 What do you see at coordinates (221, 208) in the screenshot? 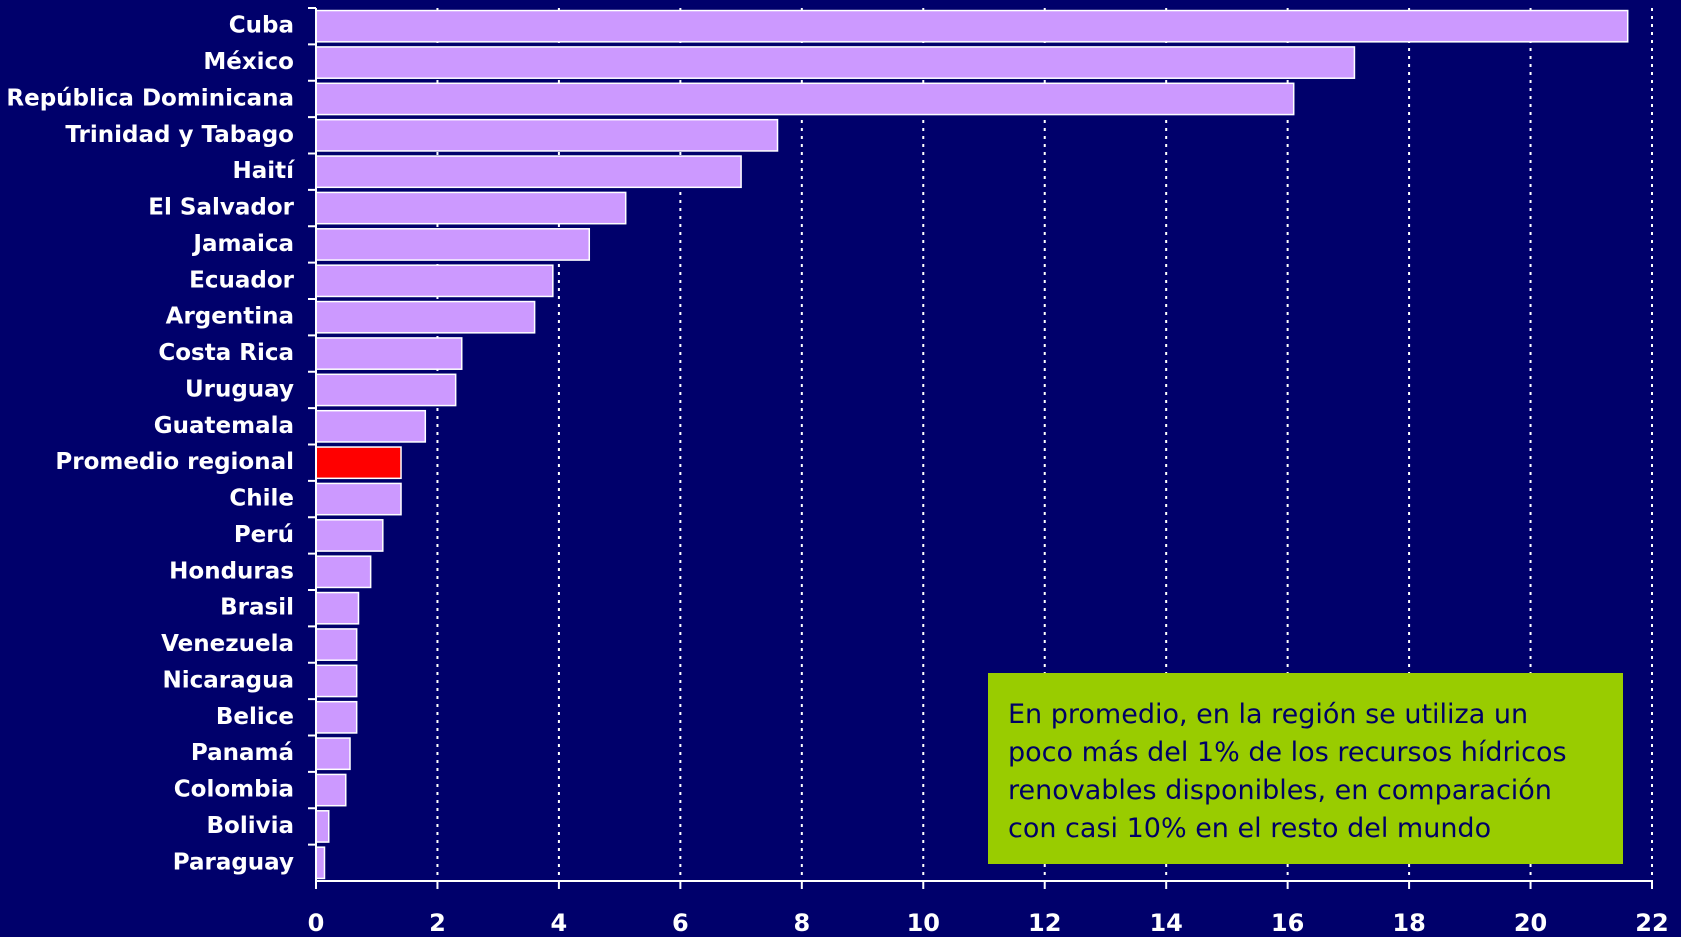
I see `category-label: El Salvador` at bounding box center [221, 208].